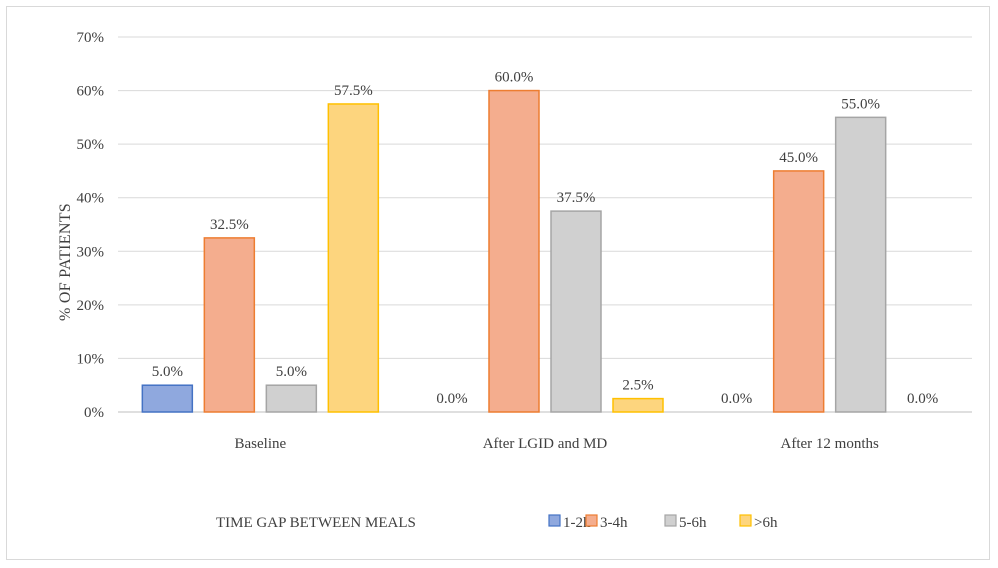  Describe the element at coordinates (497, 522) in the screenshot. I see `legend: TIME GAP BETWEEN MEALS 1-2h 3-4h 5-6h >6h` at that location.